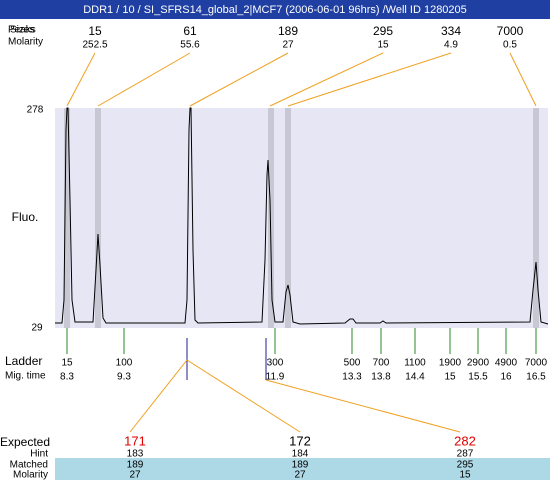  Describe the element at coordinates (381, 377) in the screenshot. I see `mig-time: 13.8` at that location.